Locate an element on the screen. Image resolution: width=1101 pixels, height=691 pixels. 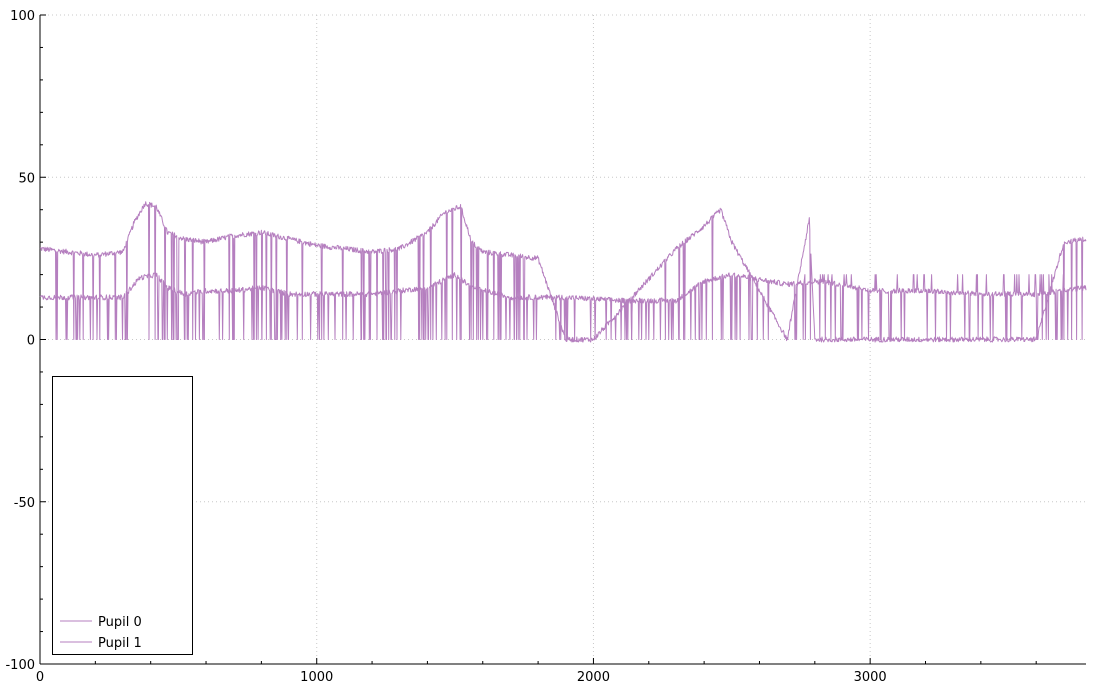
x-tick-label: 0 is located at coordinates (40, 677).